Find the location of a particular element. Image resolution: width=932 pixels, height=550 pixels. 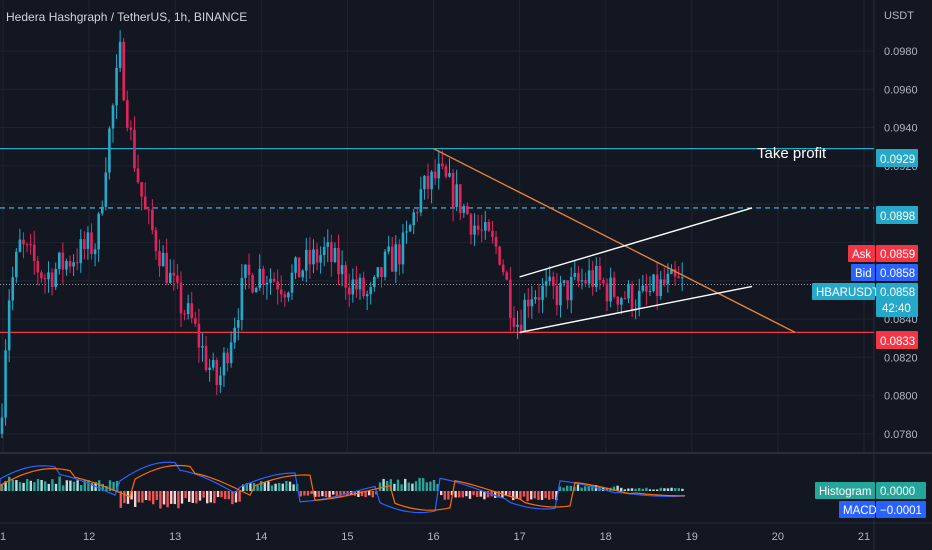

macd-indicator is located at coordinates (343, 487).